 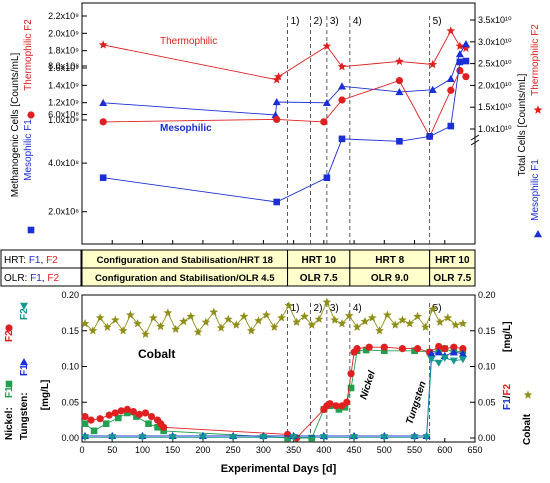 I want to click on series-line-t0, so click(x=285, y=55).